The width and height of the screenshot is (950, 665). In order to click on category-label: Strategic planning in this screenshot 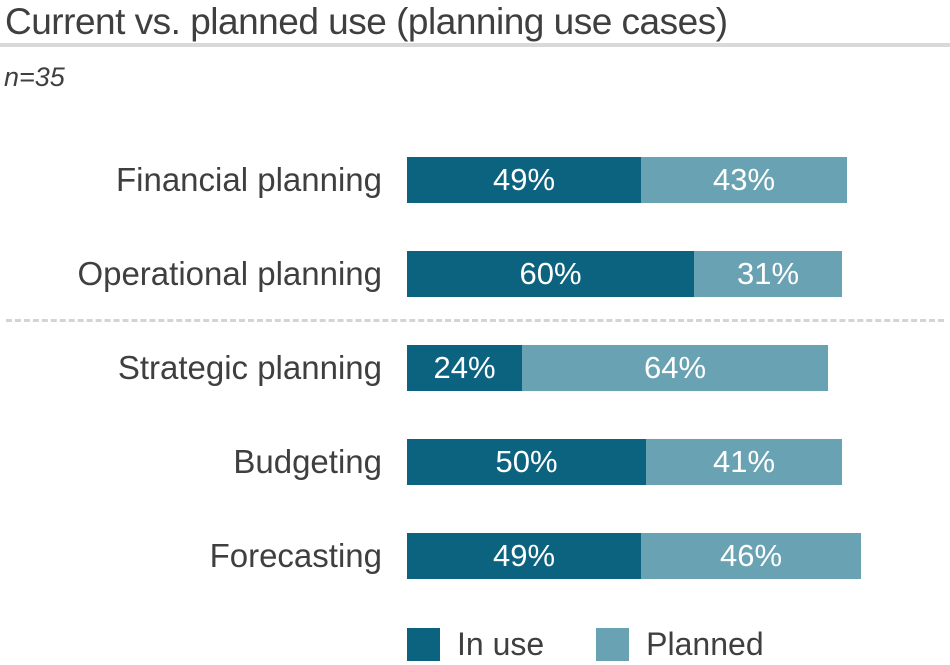, I will do `click(249, 367)`.